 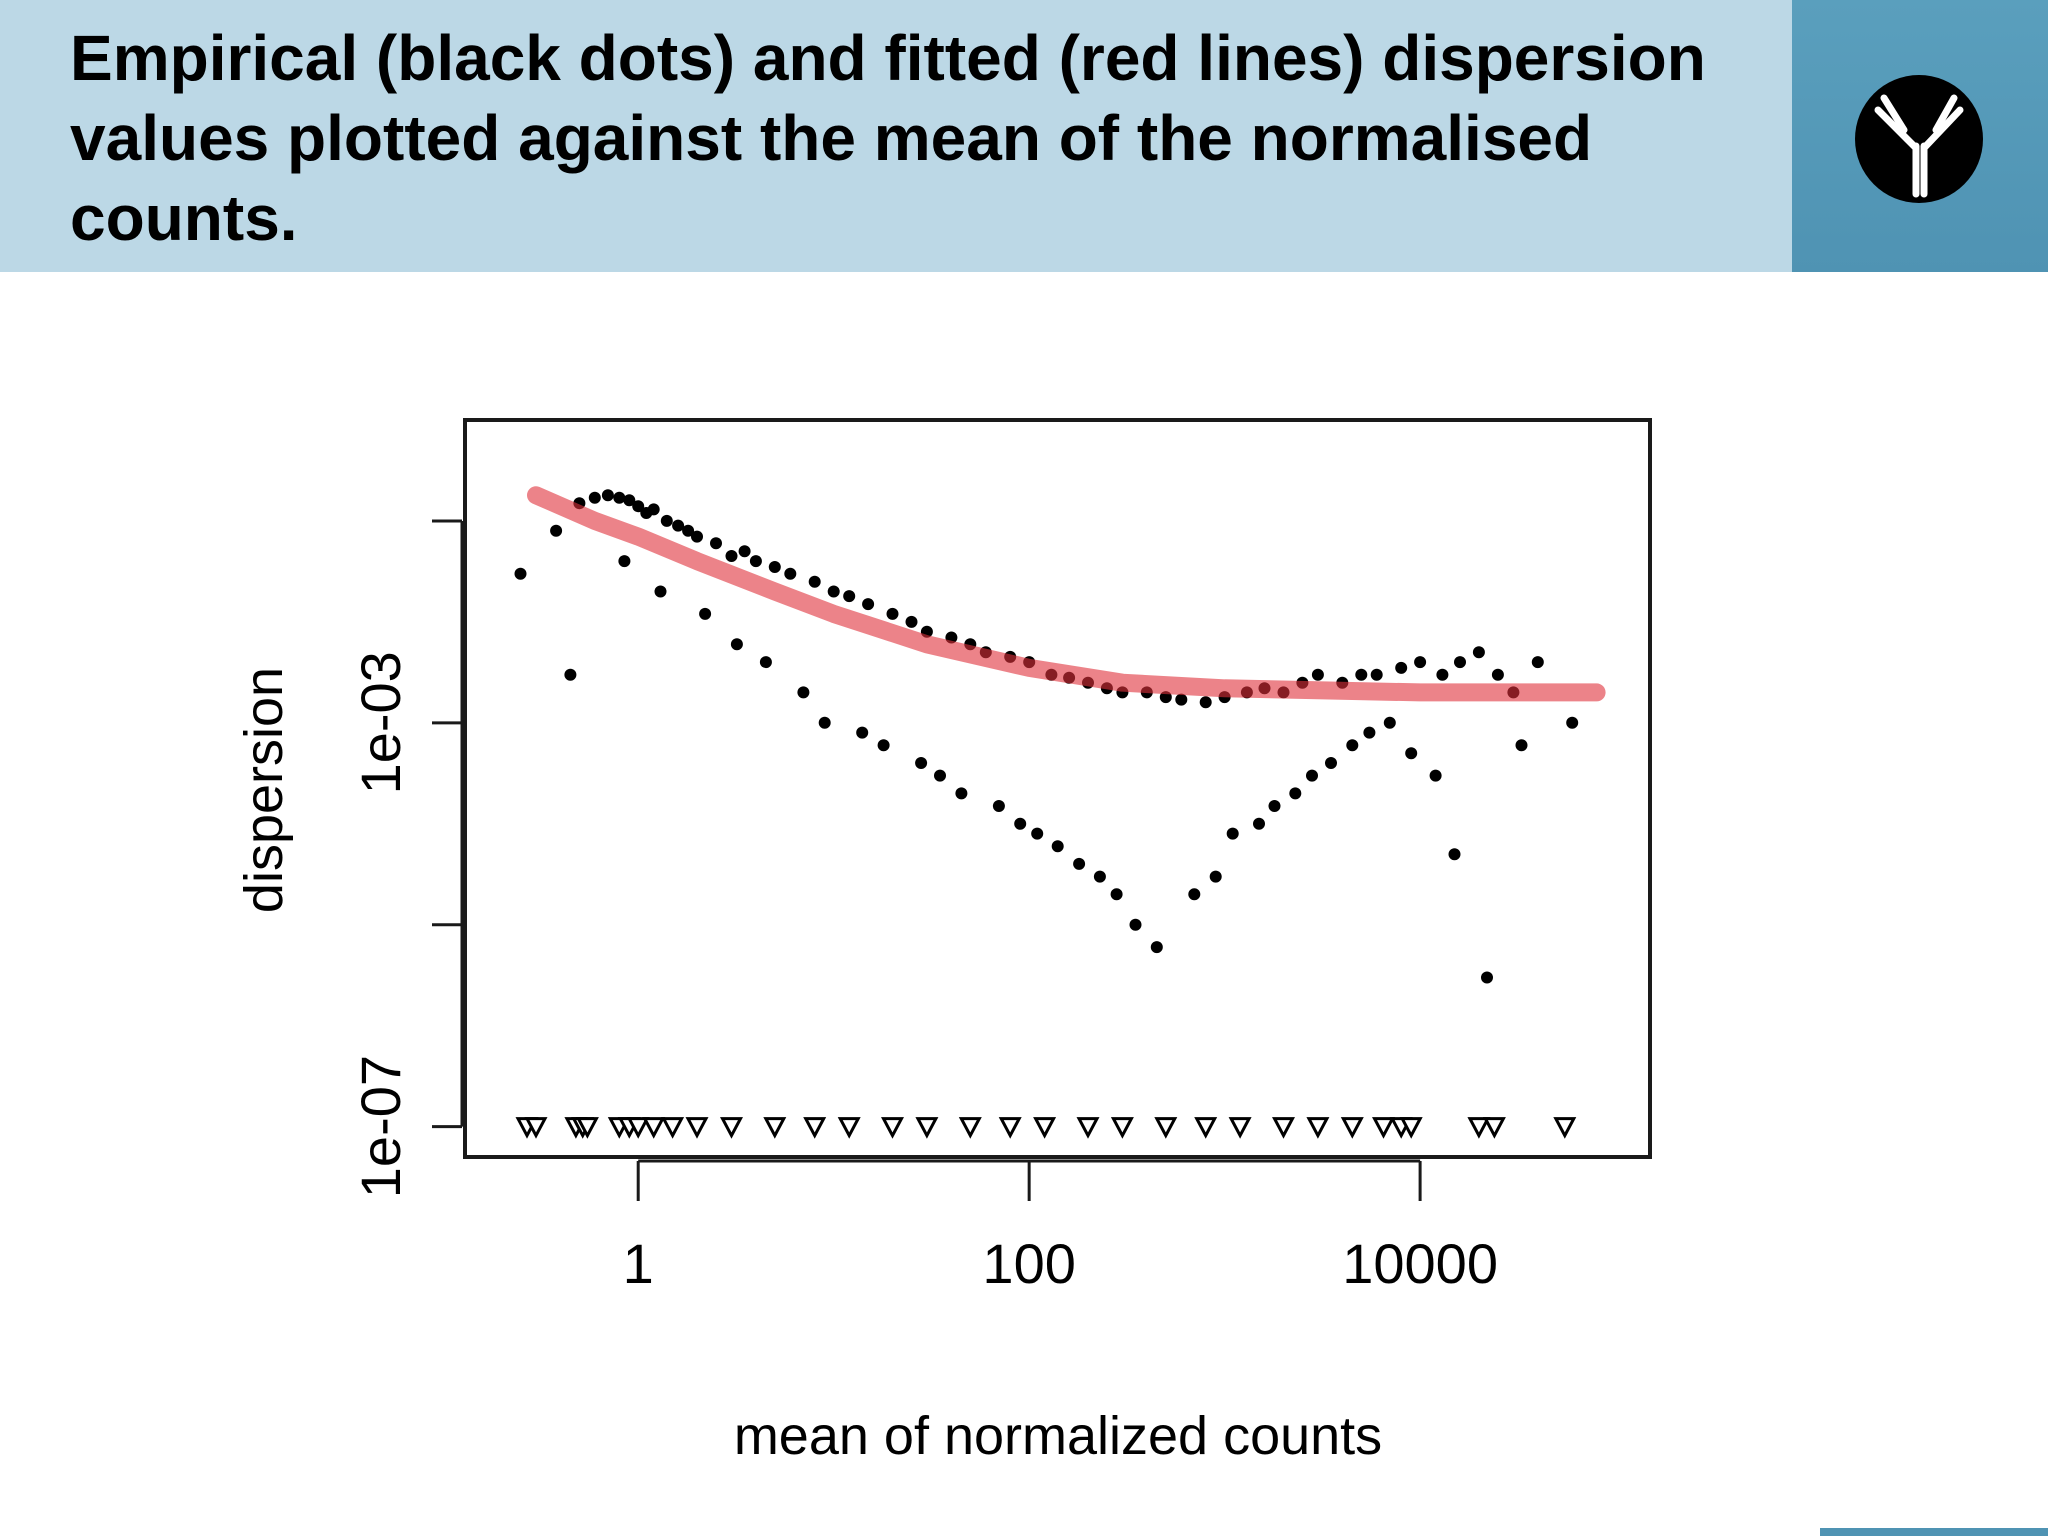 I want to click on y-tick-label: 1e-03, so click(x=380, y=722).